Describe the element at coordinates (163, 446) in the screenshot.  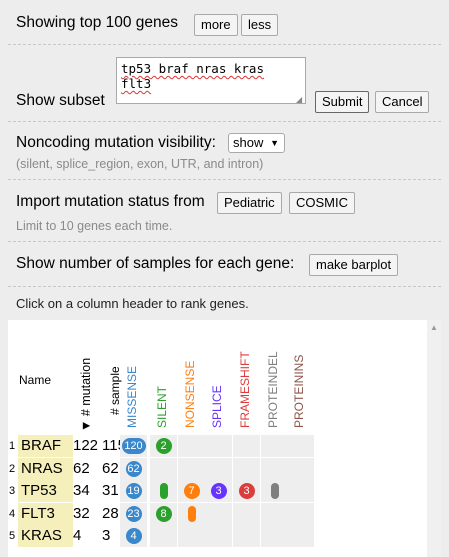
I see `silent-count-badge: 2` at that location.